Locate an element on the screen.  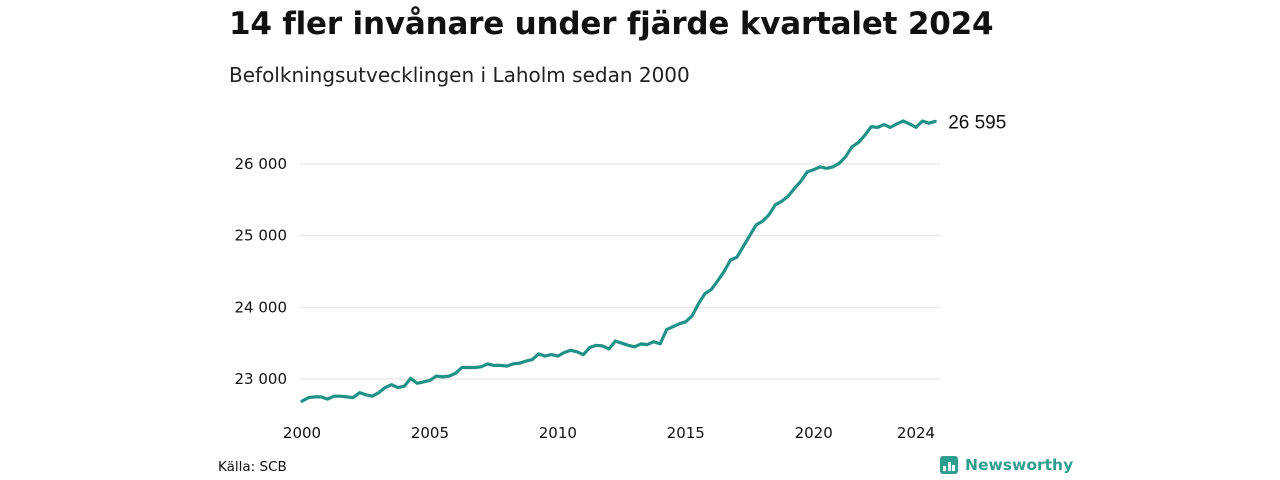
x-tick-label: 2020 is located at coordinates (814, 433).